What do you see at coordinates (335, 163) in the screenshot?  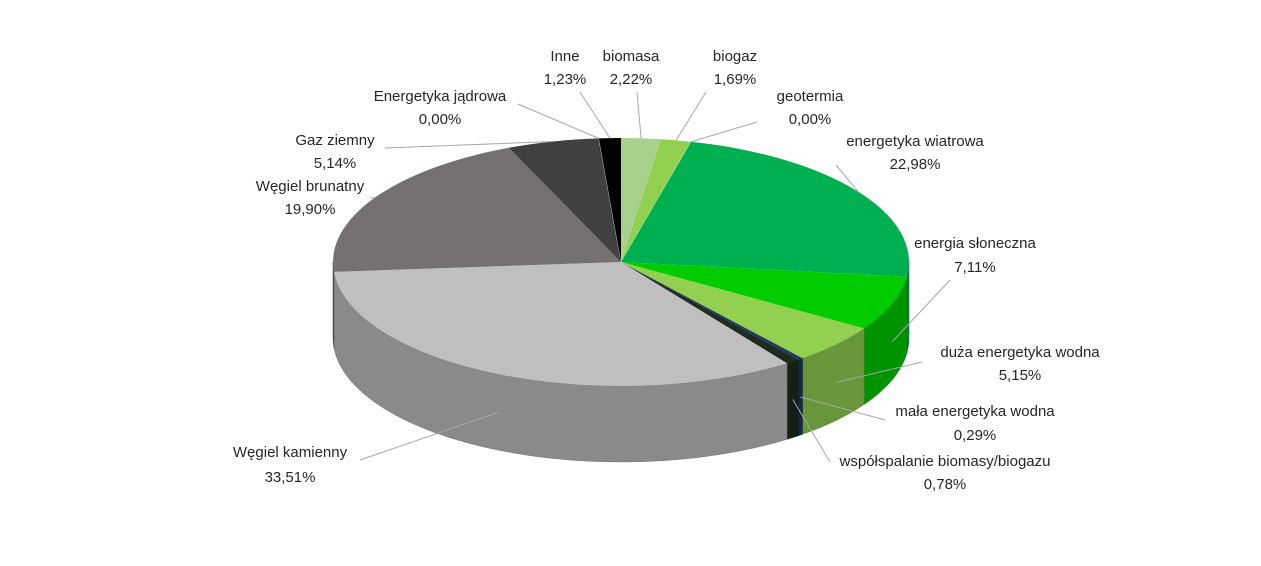 I see `slice-value-label: 5,14%` at bounding box center [335, 163].